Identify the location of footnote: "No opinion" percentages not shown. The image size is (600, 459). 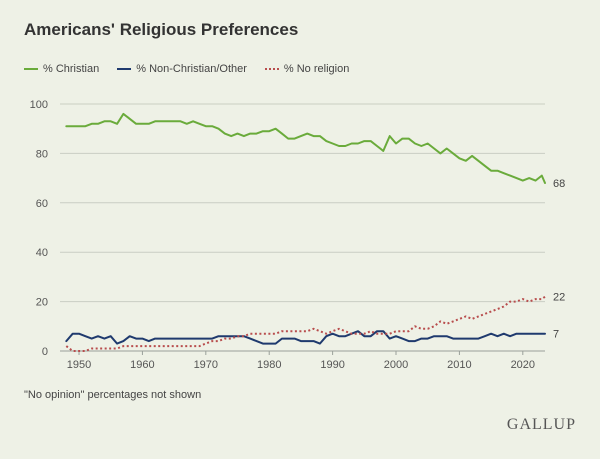
(113, 395).